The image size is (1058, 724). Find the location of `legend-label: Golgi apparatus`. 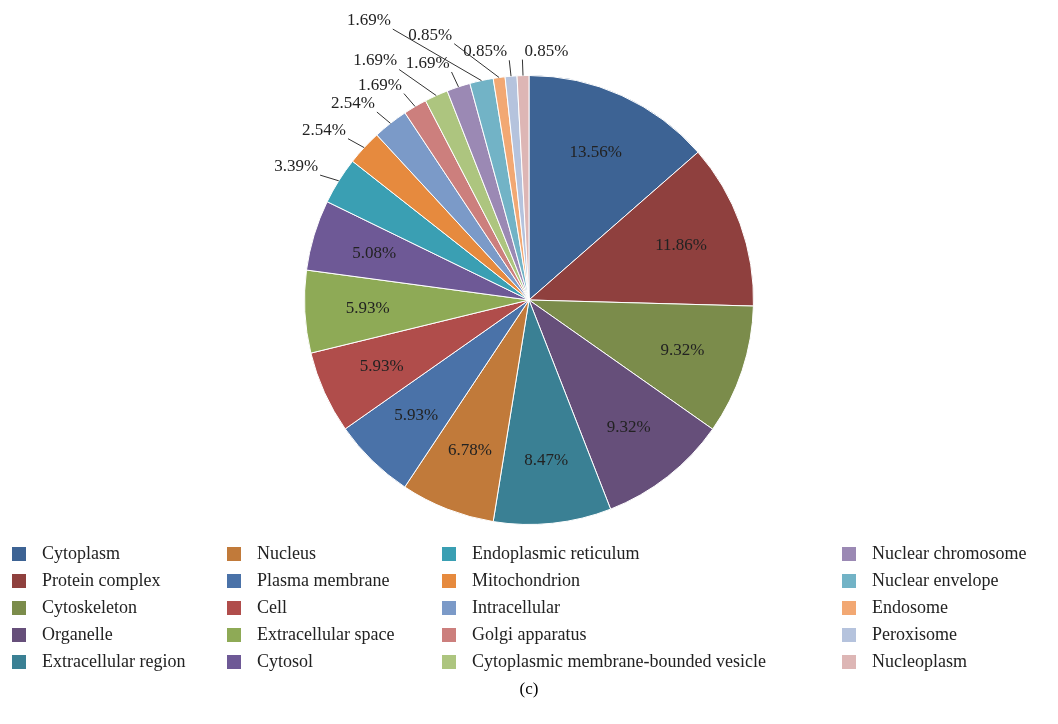

legend-label: Golgi apparatus is located at coordinates (529, 634).